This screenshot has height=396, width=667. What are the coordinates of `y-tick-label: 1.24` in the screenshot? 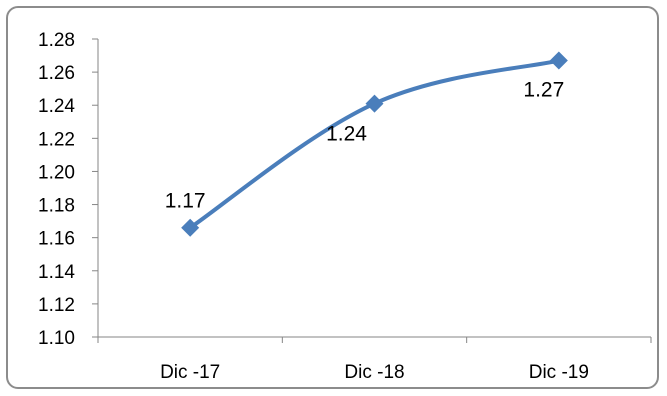 It's located at (56, 106).